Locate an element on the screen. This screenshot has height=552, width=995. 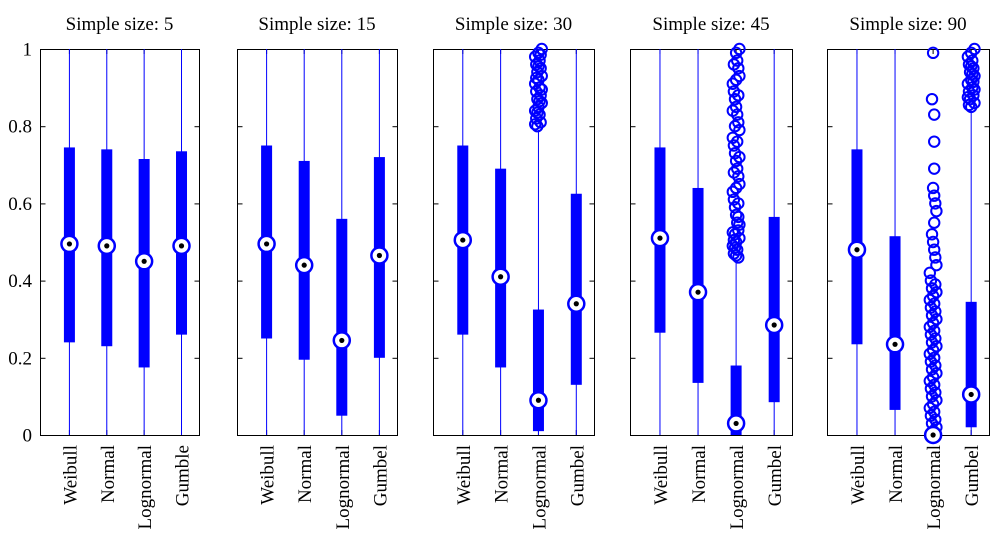
y-tick-label: 0.4 is located at coordinates (20, 281).